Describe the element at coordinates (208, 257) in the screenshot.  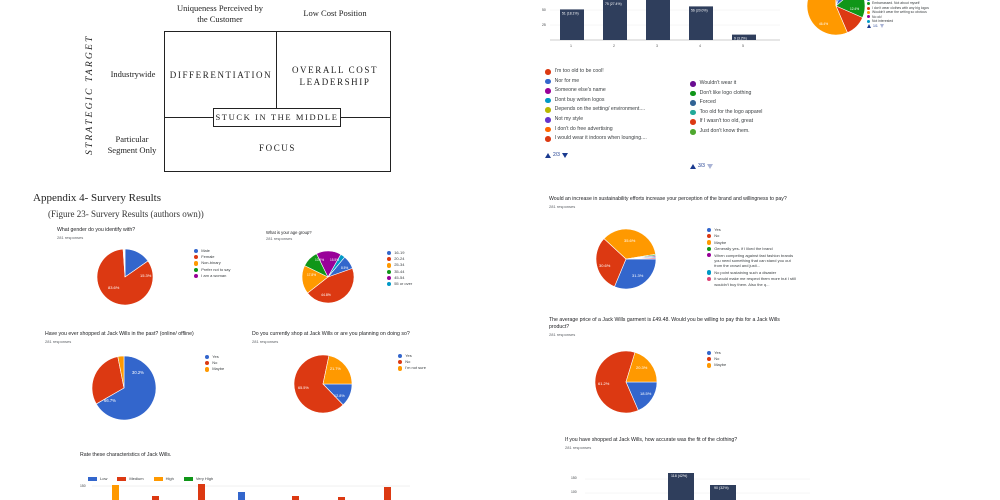
I see `legend-label: Female` at that location.